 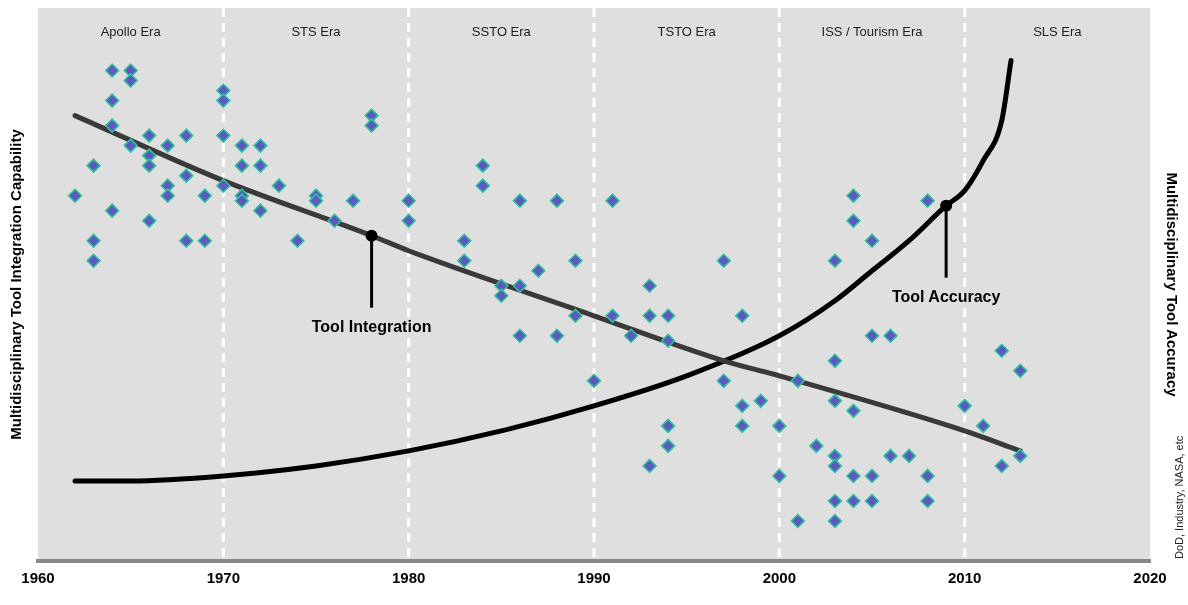 What do you see at coordinates (779, 578) in the screenshot?
I see `x-tick-label: 2000` at bounding box center [779, 578].